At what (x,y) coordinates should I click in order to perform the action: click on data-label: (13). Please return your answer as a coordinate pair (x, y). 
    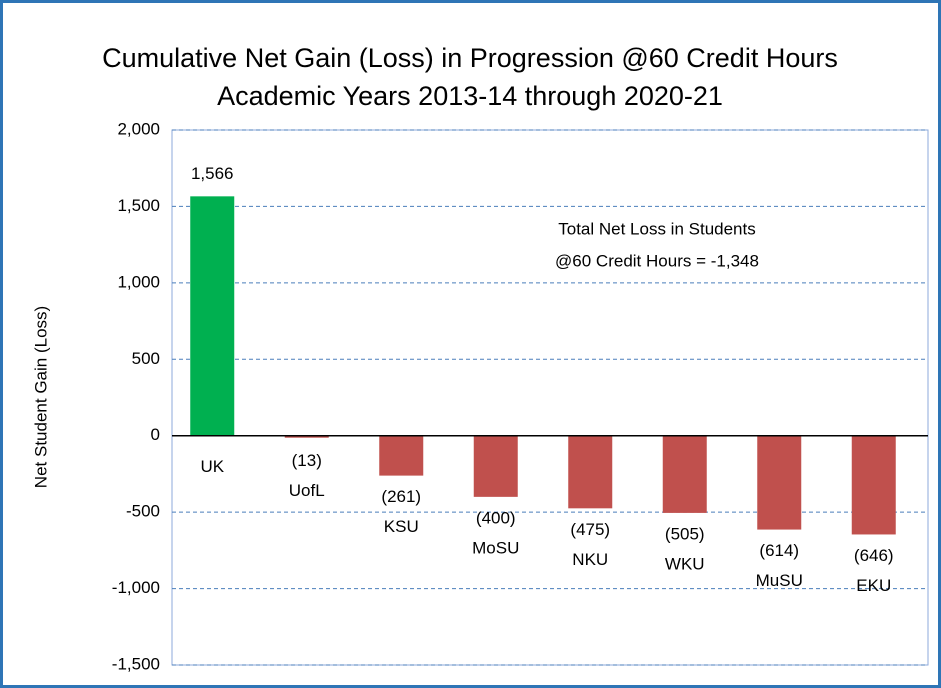
    Looking at the image, I should click on (307, 460).